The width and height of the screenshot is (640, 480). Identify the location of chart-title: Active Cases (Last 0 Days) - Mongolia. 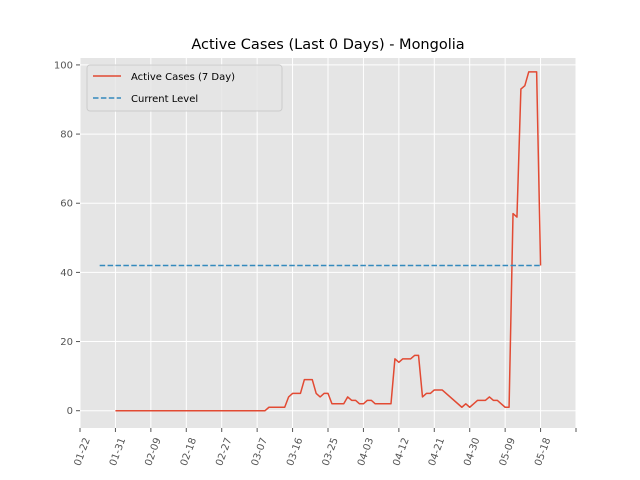
(327, 45).